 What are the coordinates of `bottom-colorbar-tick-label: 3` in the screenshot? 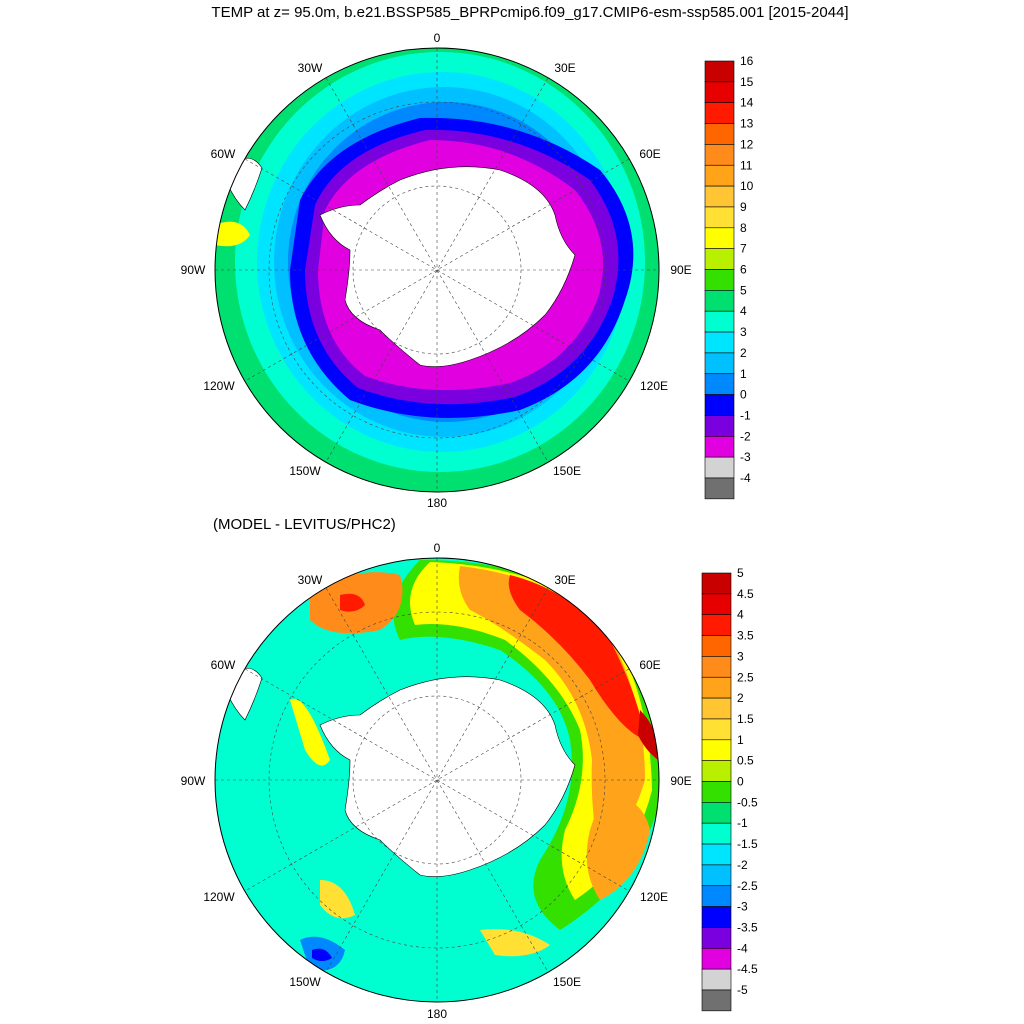 It's located at (740, 656).